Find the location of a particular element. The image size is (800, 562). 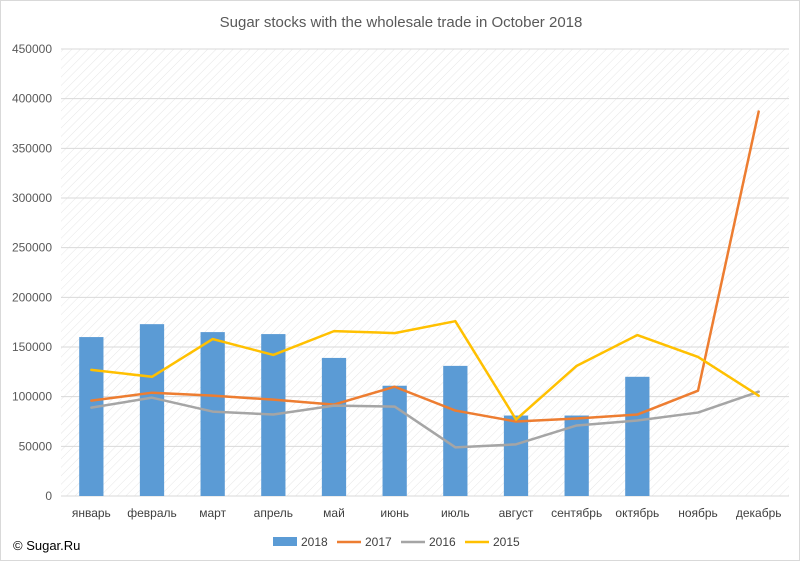

x-tick-label: декабрь is located at coordinates (759, 513).